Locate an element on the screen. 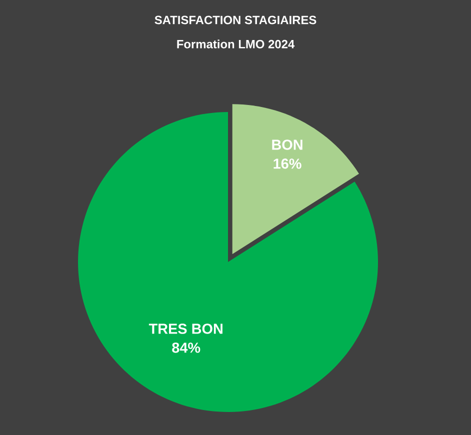 Image resolution: width=471 pixels, height=435 pixels. data-label: 84% is located at coordinates (186, 347).